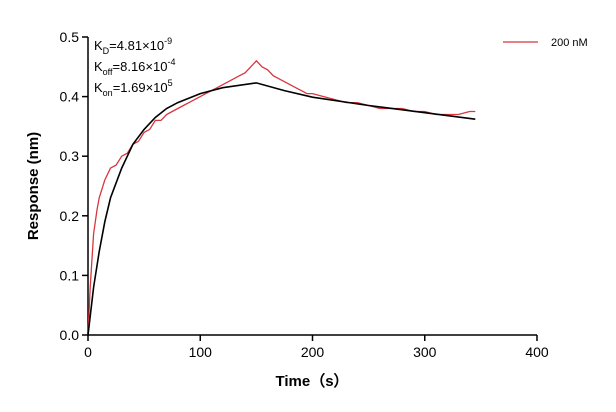 This screenshot has height=412, width=616. Describe the element at coordinates (425, 352) in the screenshot. I see `x-tick-label: 300` at that location.